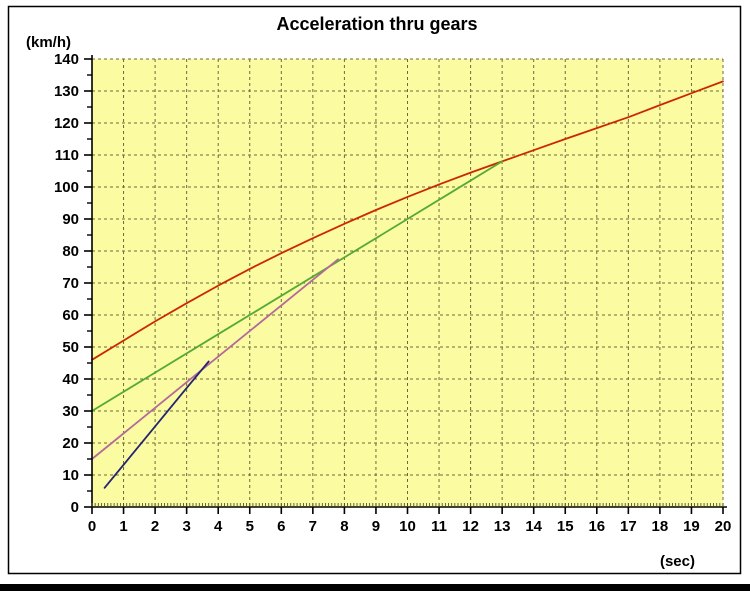 This screenshot has height=591, width=750. I want to click on y-tick-label: 0, so click(75, 507).